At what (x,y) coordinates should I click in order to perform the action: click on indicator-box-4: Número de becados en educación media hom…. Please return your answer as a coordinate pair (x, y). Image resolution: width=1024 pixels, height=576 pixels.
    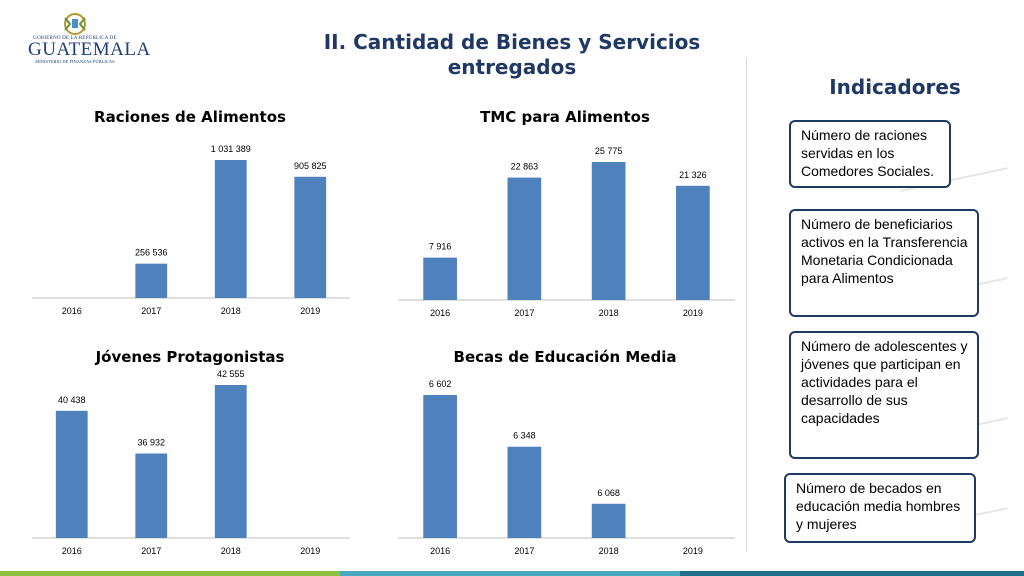
    Looking at the image, I should click on (880, 508).